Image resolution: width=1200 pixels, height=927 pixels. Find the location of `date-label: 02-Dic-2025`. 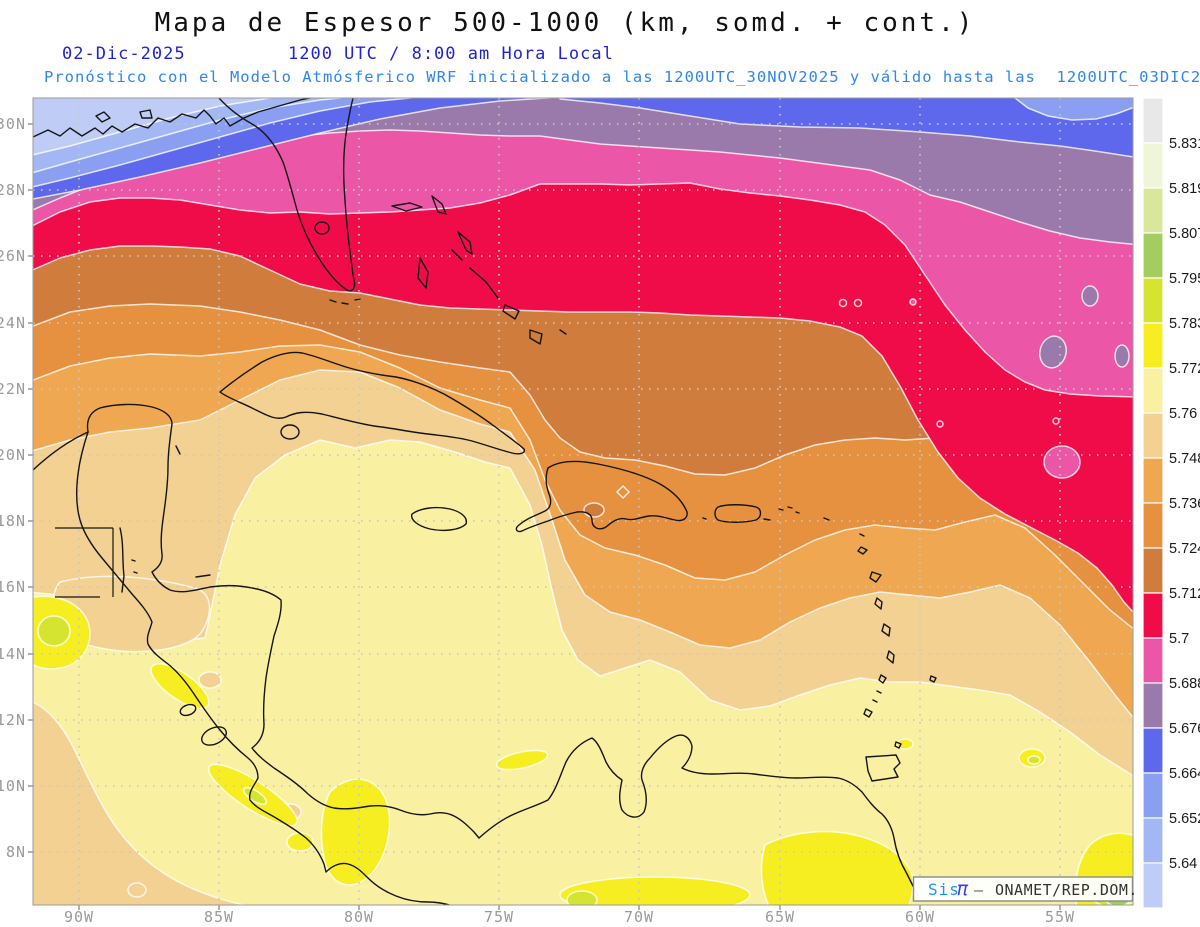

date-label: 02-Dic-2025 is located at coordinates (124, 54).